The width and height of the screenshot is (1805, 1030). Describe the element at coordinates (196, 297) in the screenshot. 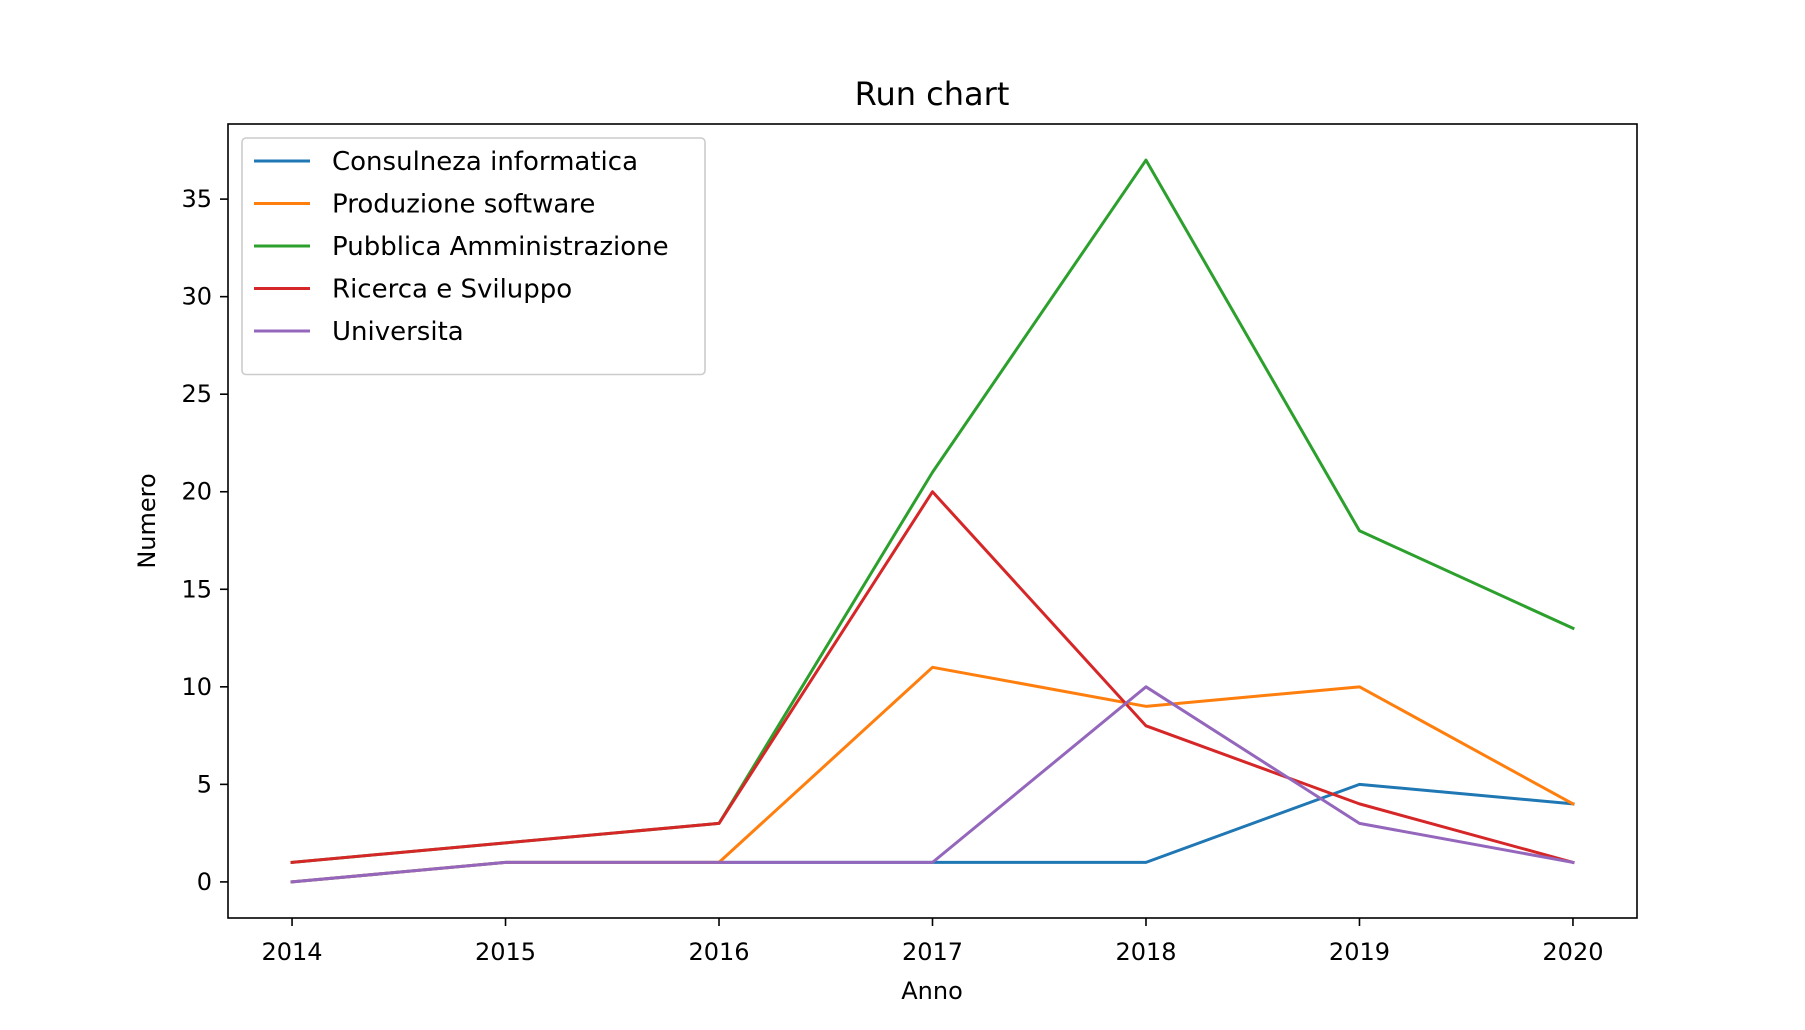

I see `y-tick-label: 30` at that location.